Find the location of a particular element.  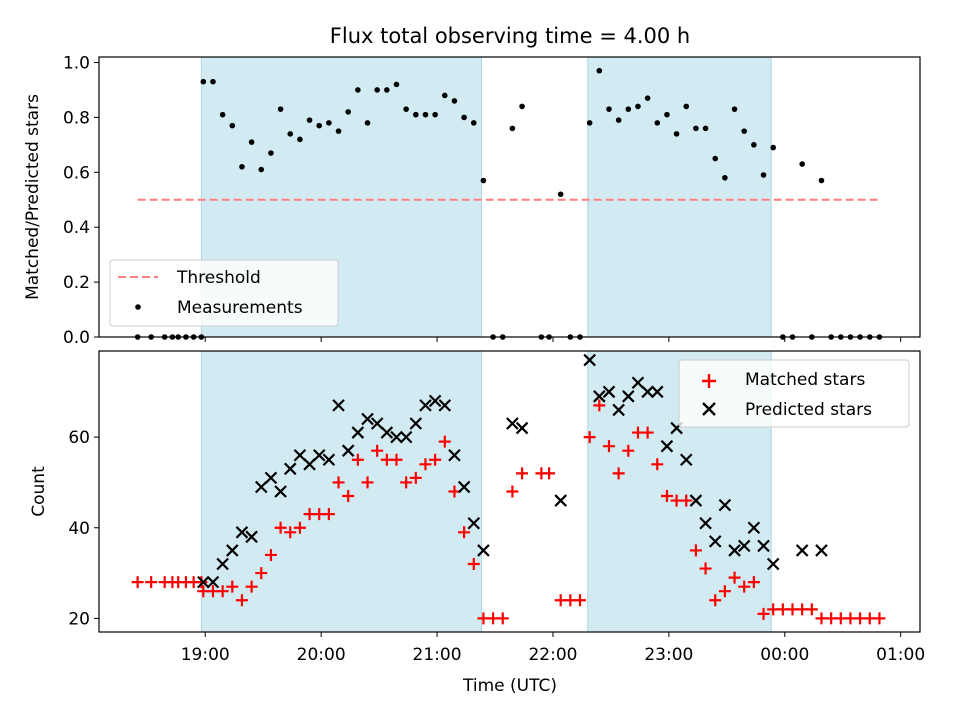

y-tick-label: 20 is located at coordinates (79, 619).